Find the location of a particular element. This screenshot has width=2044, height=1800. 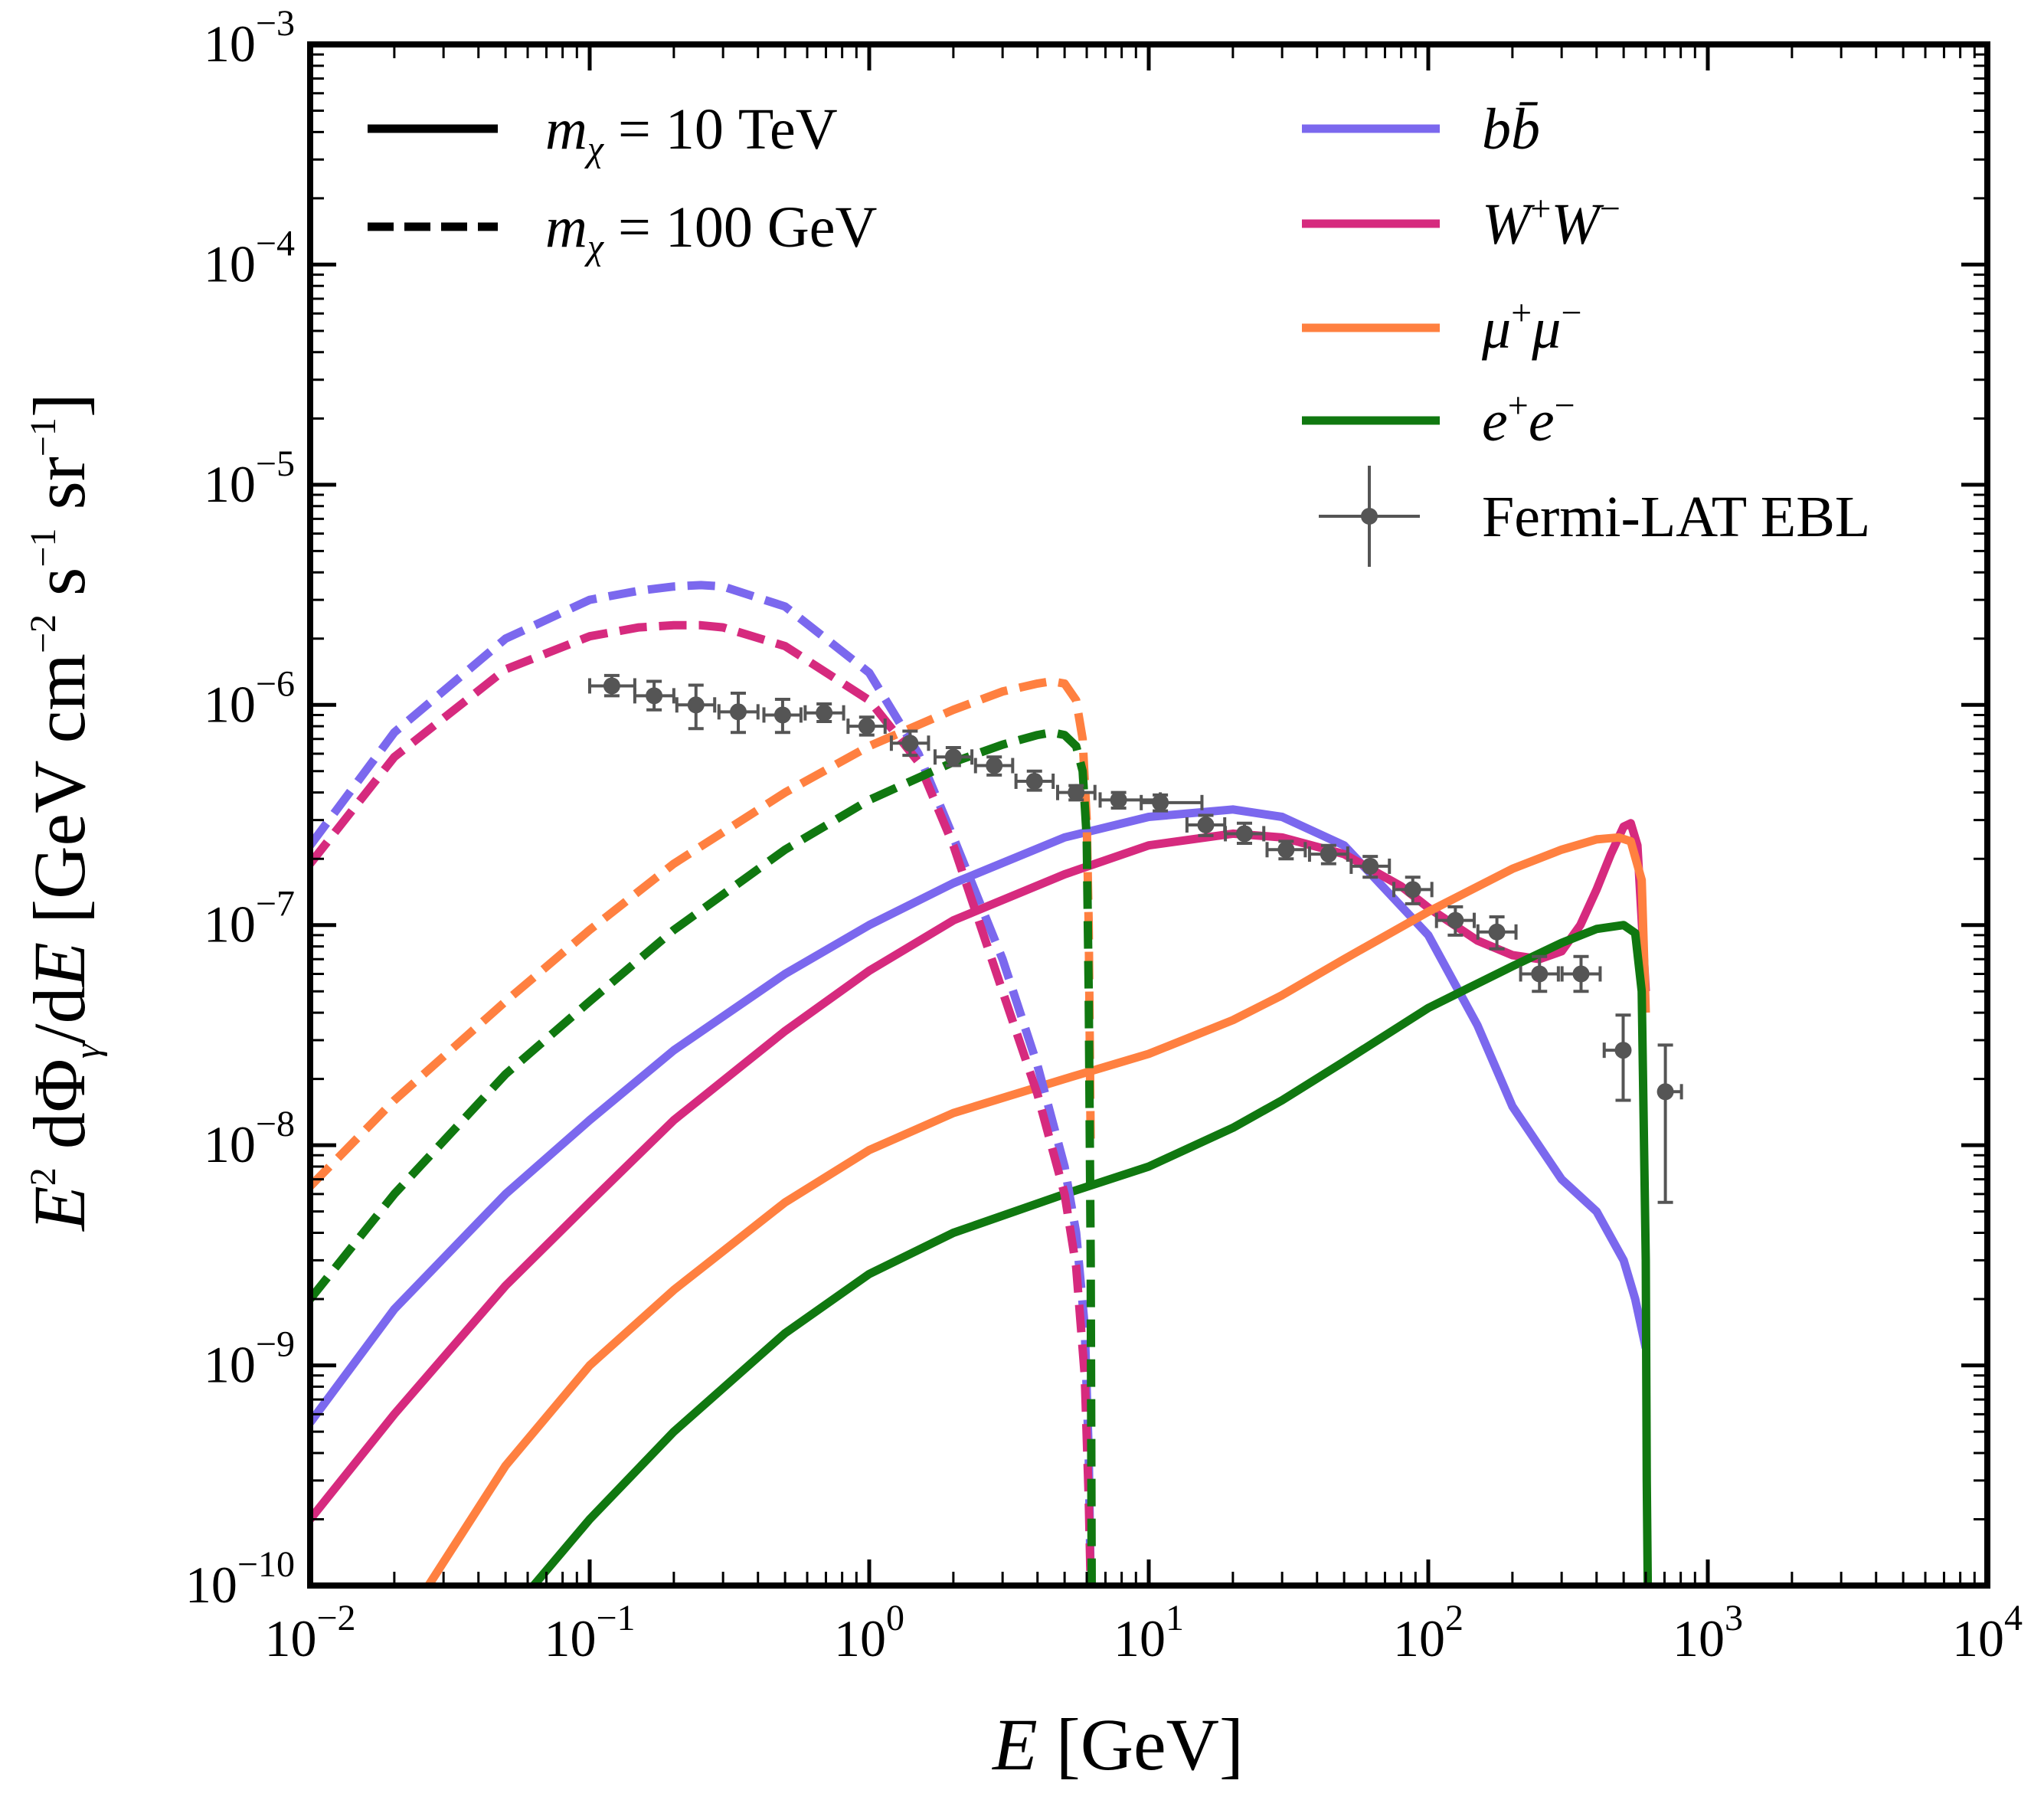

x-tick-label: 10⁴ is located at coordinates (1987, 1632).